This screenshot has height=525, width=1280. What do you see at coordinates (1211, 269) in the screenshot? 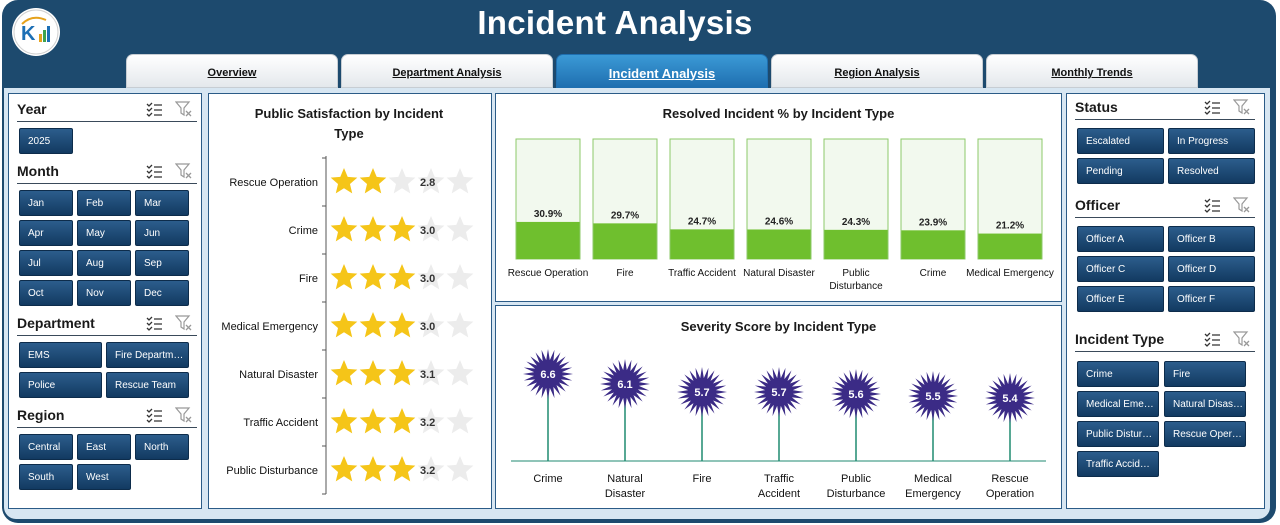
I see `officer-d-button: Officer D` at bounding box center [1211, 269].